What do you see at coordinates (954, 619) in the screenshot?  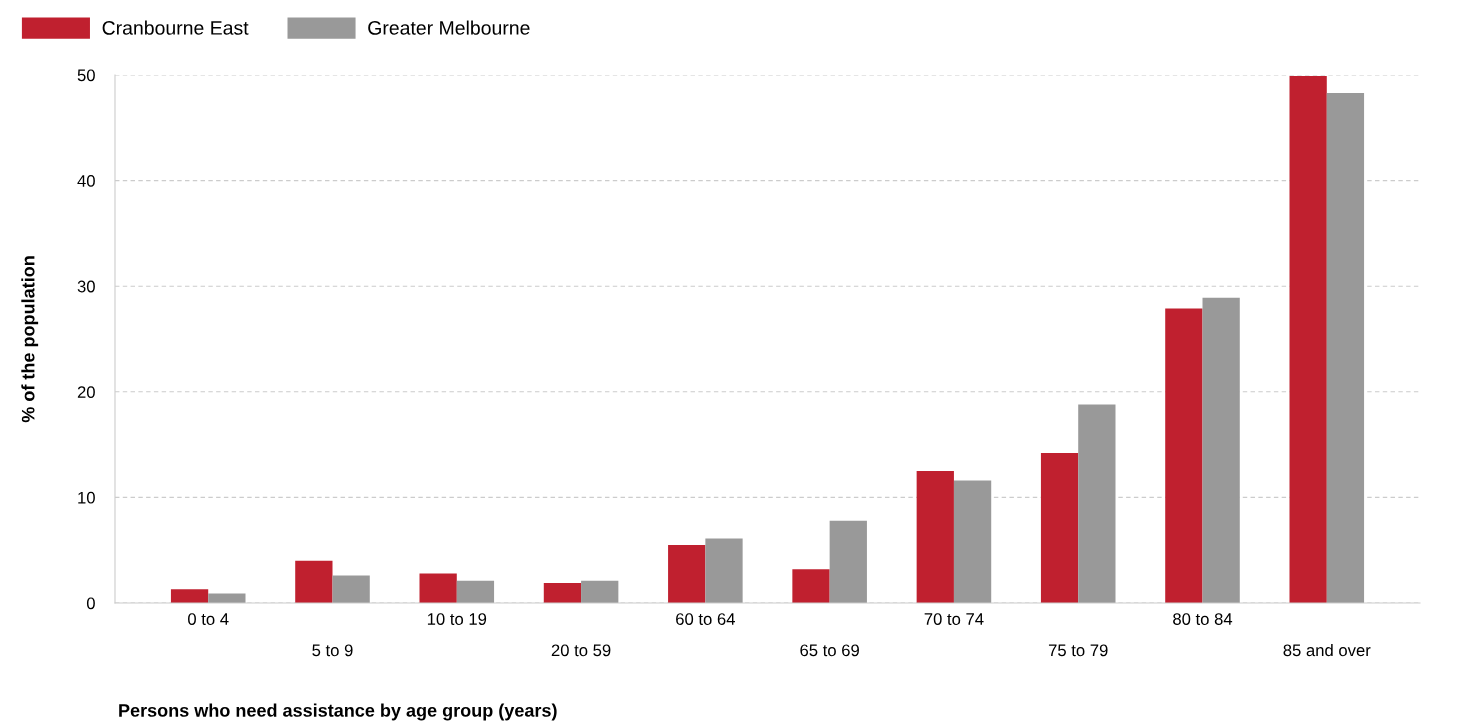 I see `x-tick-label: 70 to 74` at bounding box center [954, 619].